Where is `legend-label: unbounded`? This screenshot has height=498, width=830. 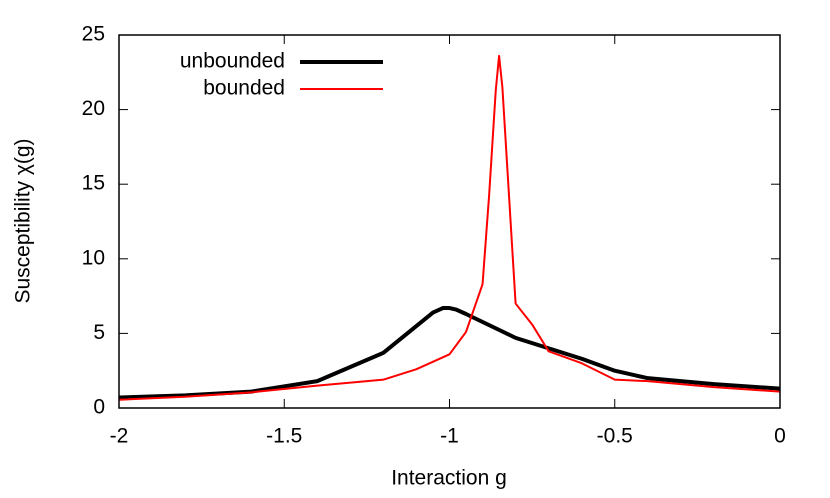
legend-label: unbounded is located at coordinates (232, 61).